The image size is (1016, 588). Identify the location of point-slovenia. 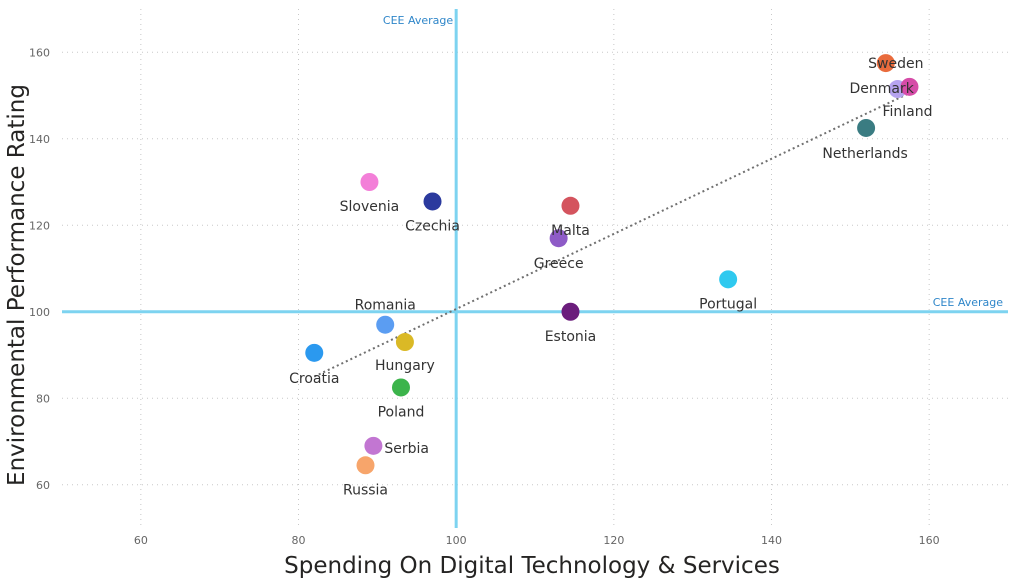
(369, 182).